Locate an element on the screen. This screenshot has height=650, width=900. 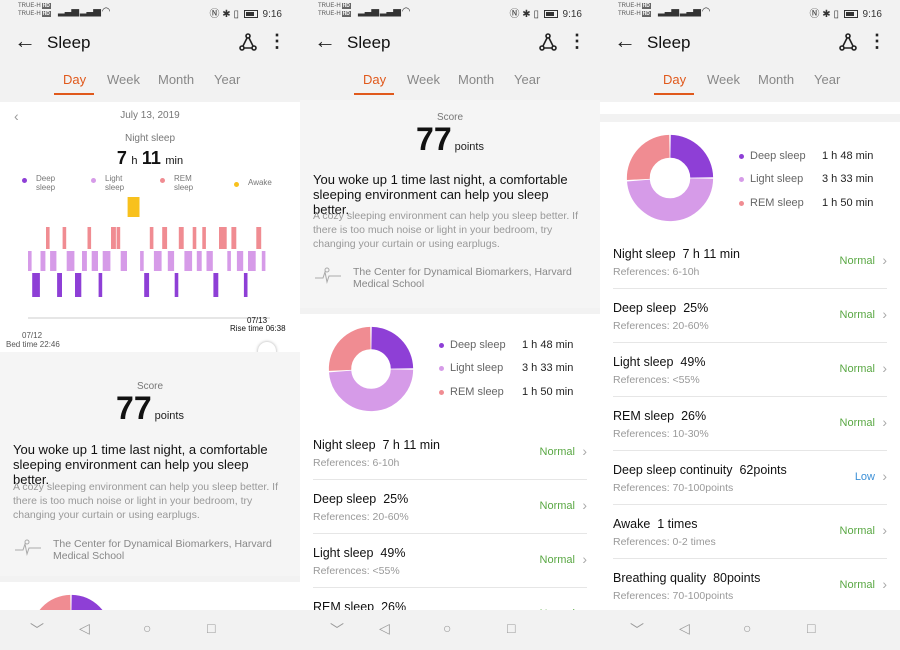
score-value-row: 77 points is located at coordinates (450, 139).